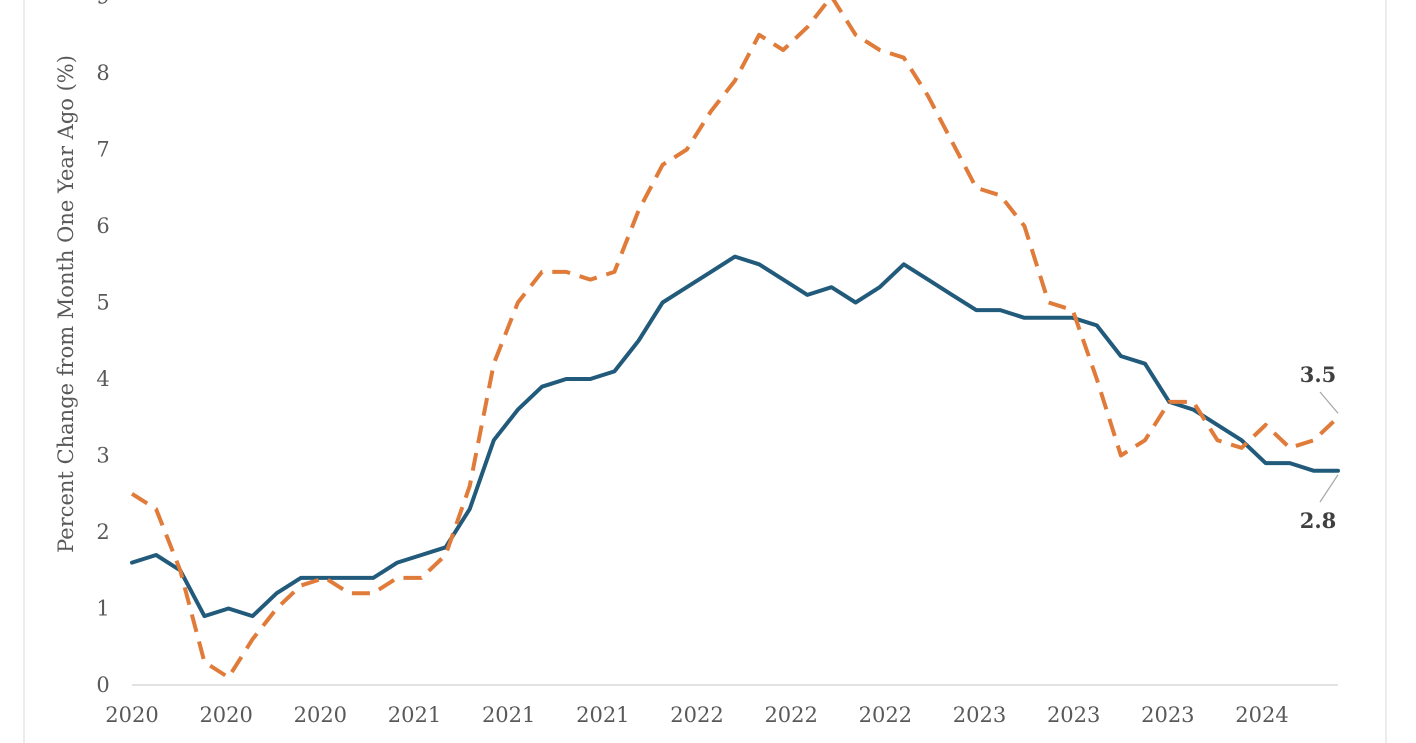 Image resolution: width=1416 pixels, height=743 pixels. I want to click on end-value-label: 2.8, so click(1318, 520).